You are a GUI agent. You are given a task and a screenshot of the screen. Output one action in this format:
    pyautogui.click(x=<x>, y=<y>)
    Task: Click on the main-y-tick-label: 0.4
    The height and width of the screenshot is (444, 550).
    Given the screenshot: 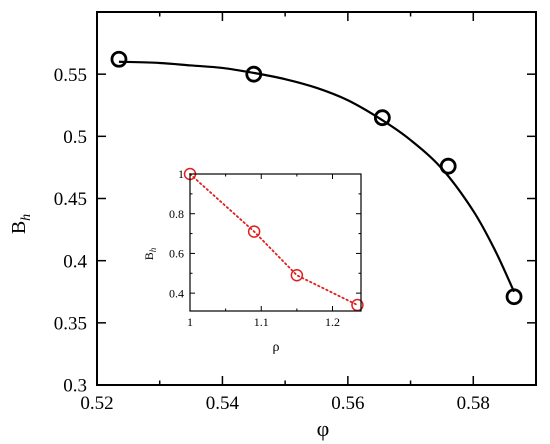 What is the action you would take?
    pyautogui.click(x=75, y=261)
    